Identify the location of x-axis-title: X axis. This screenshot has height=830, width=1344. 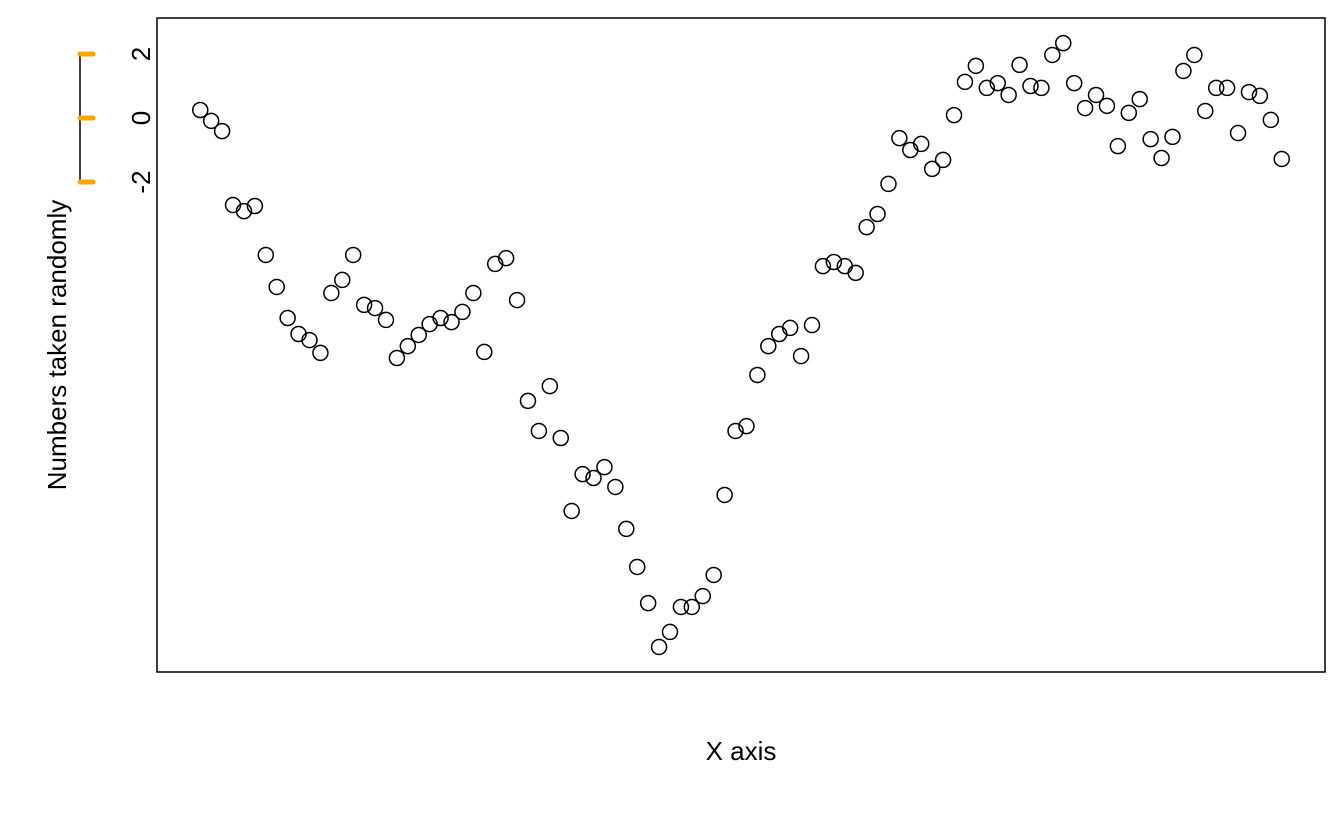
(741, 751).